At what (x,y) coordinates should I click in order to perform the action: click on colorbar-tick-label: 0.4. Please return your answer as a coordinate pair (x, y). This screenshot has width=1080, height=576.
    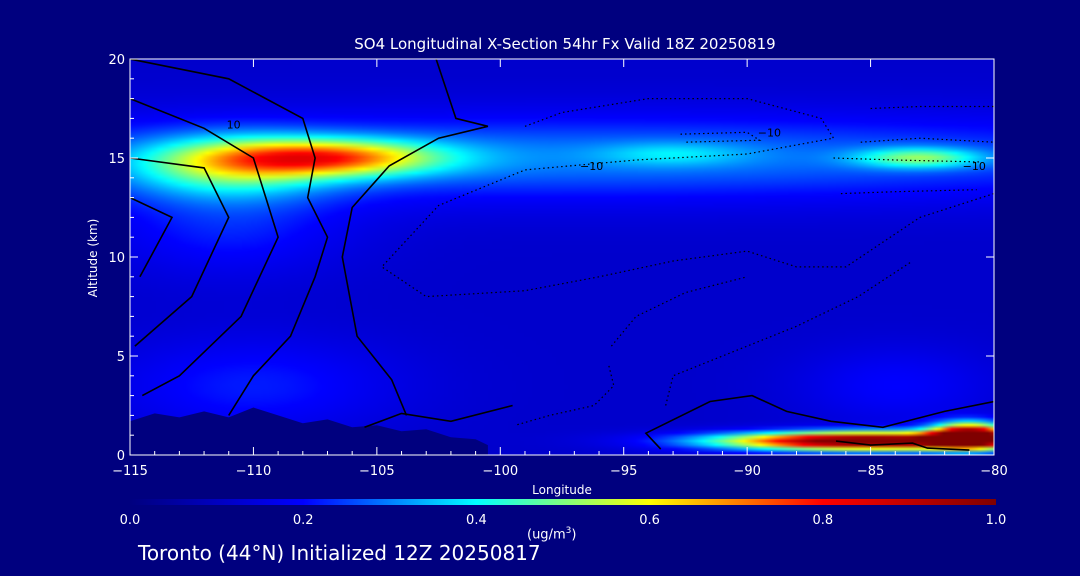
    Looking at the image, I should click on (476, 520).